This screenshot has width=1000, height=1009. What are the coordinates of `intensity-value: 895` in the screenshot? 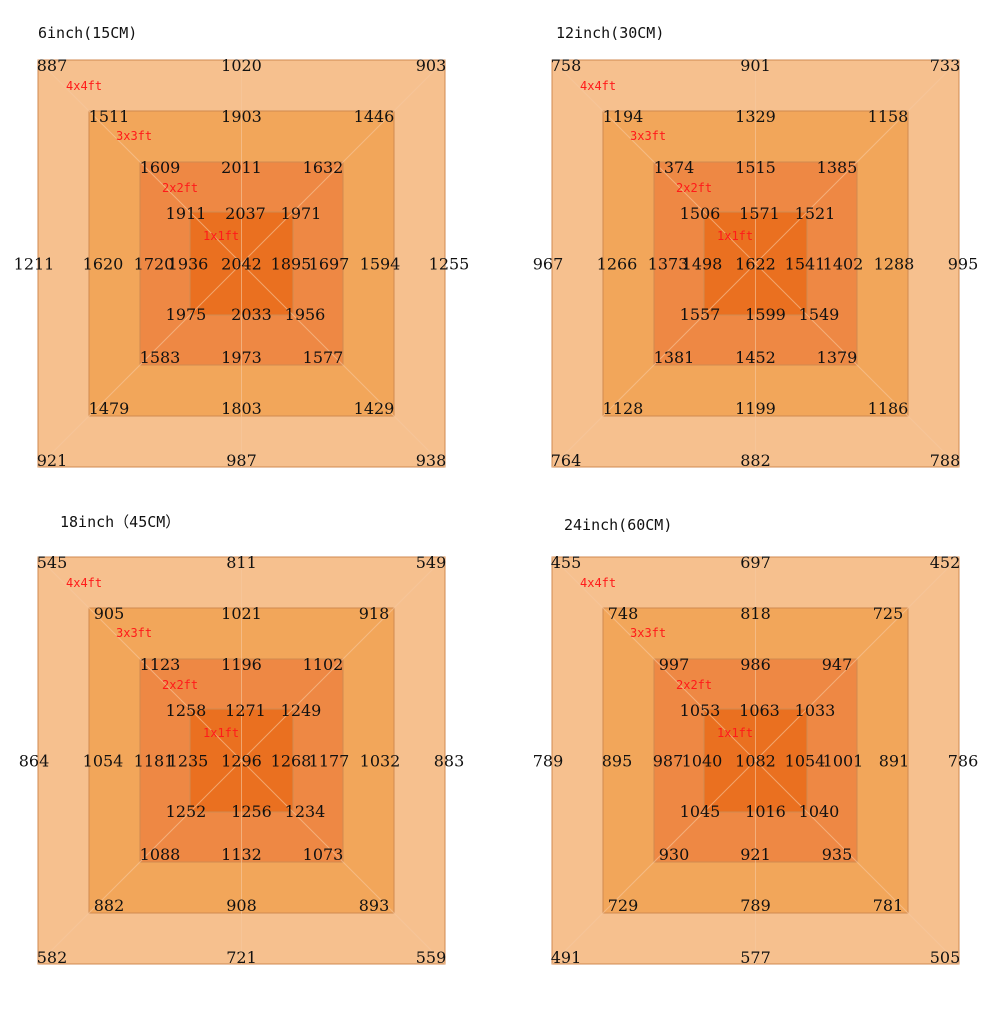 It's located at (617, 761).